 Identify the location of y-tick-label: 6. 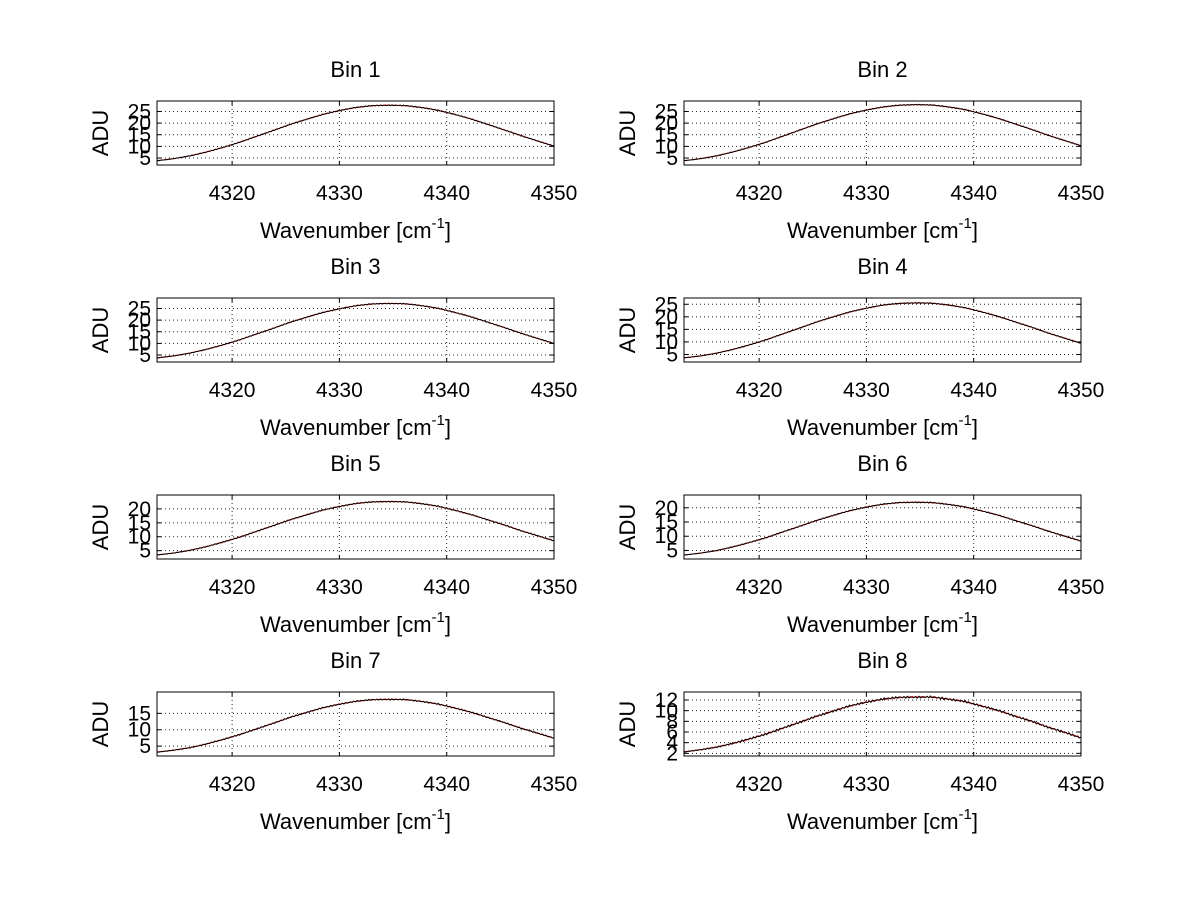
(672, 732).